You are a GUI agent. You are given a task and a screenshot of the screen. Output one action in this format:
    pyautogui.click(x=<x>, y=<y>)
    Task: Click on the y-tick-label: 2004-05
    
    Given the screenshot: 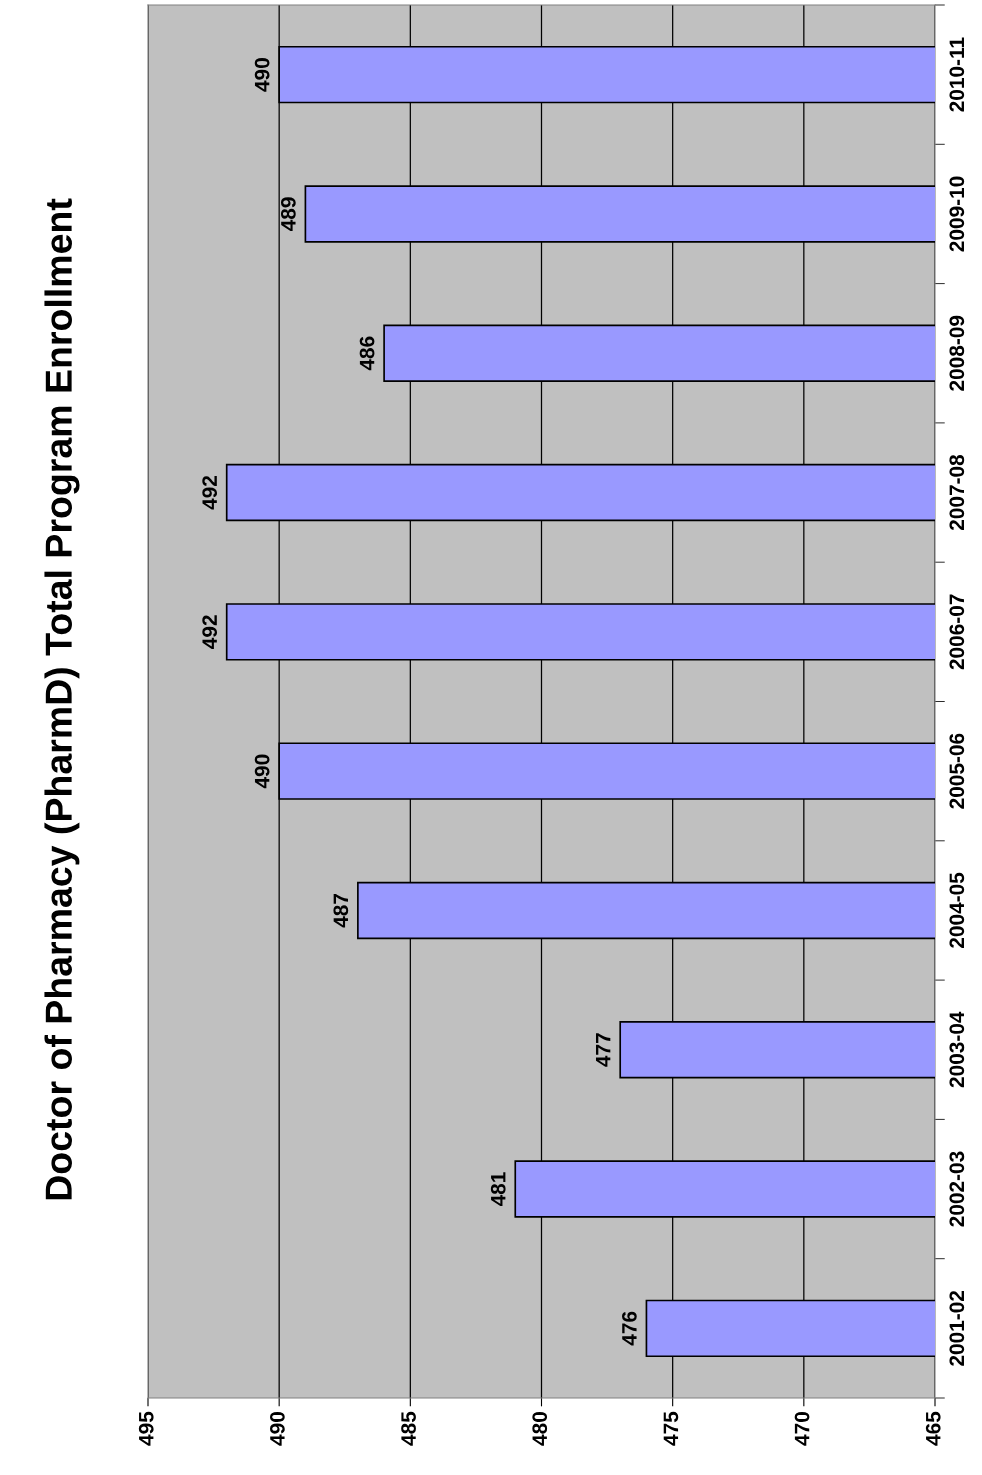 What is the action you would take?
    pyautogui.click(x=957, y=910)
    